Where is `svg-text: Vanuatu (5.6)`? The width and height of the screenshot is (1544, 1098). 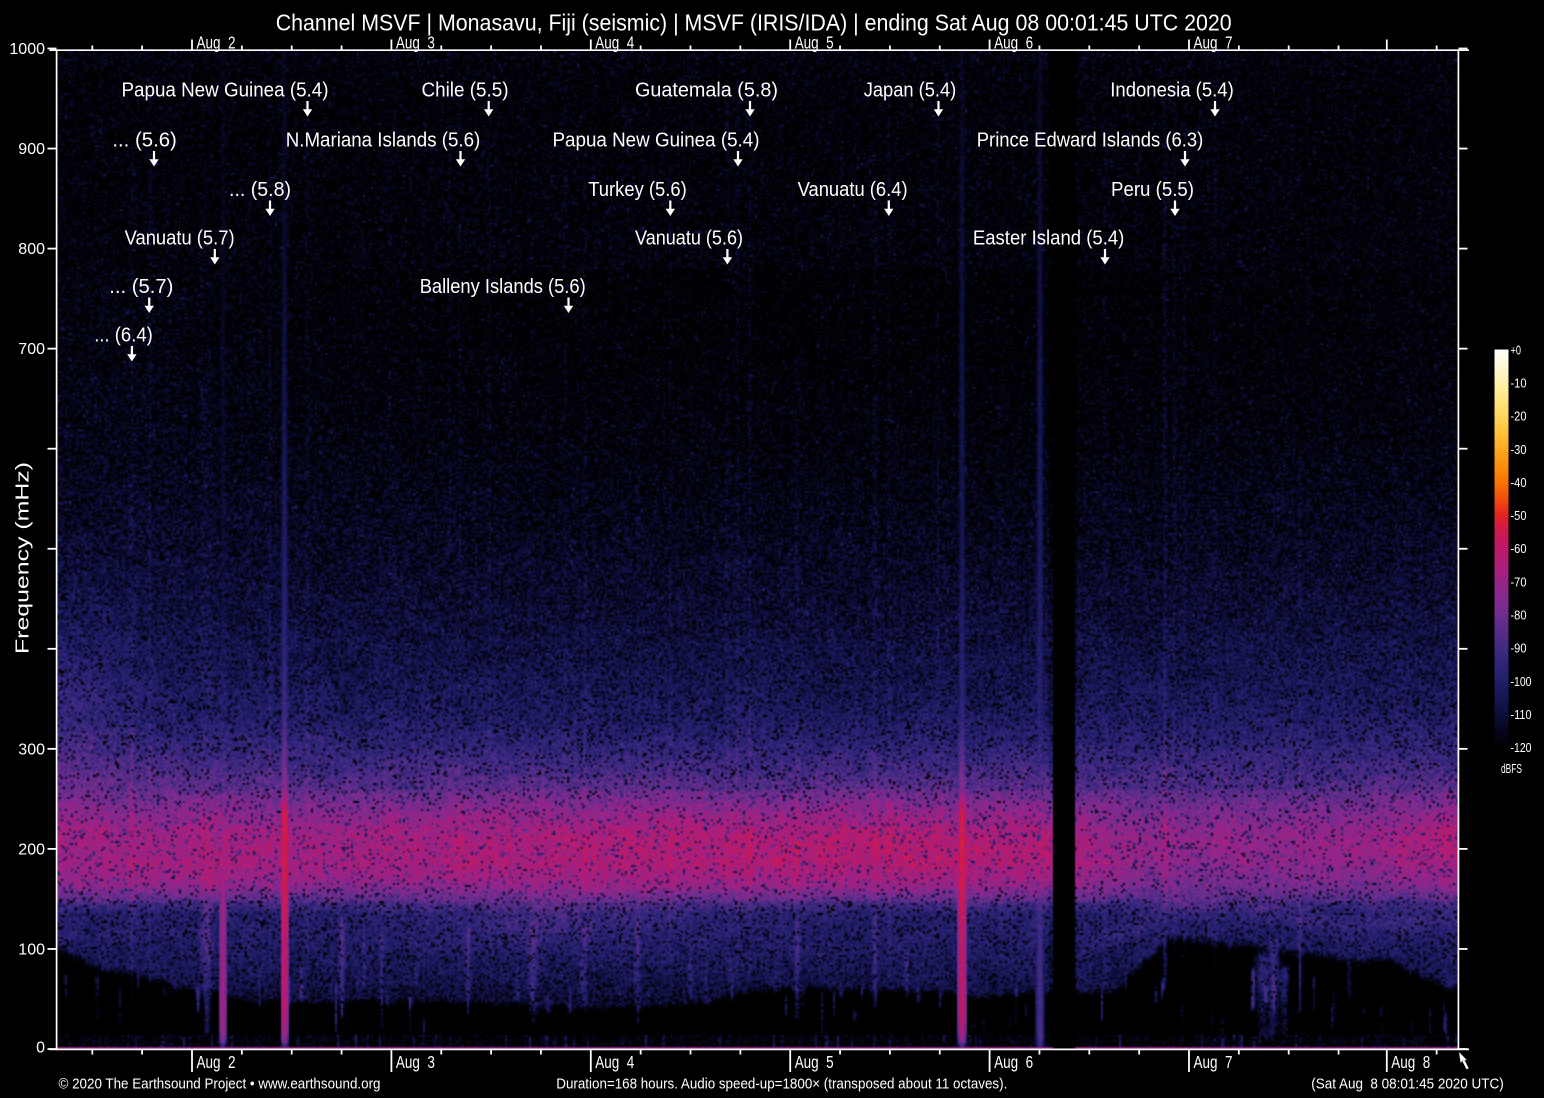
svg-text: Vanuatu (5.6) is located at coordinates (689, 238).